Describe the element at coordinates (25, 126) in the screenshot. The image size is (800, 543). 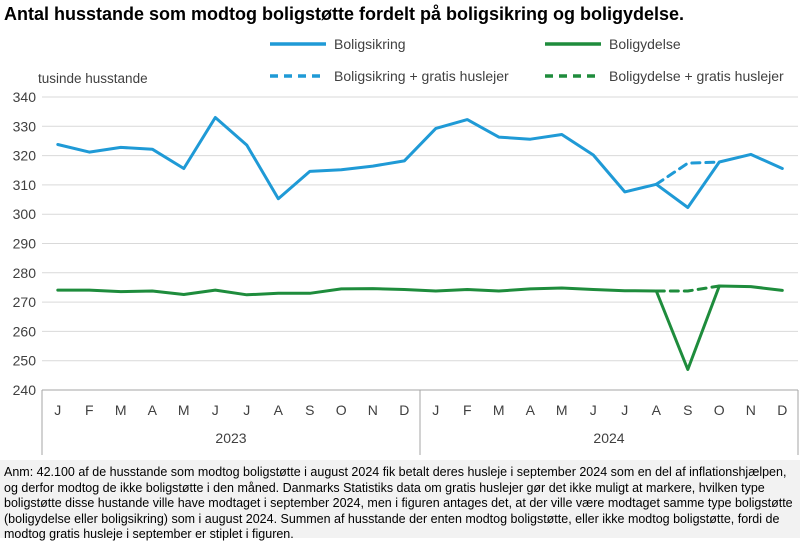
I see `y-tick-label: 330` at that location.